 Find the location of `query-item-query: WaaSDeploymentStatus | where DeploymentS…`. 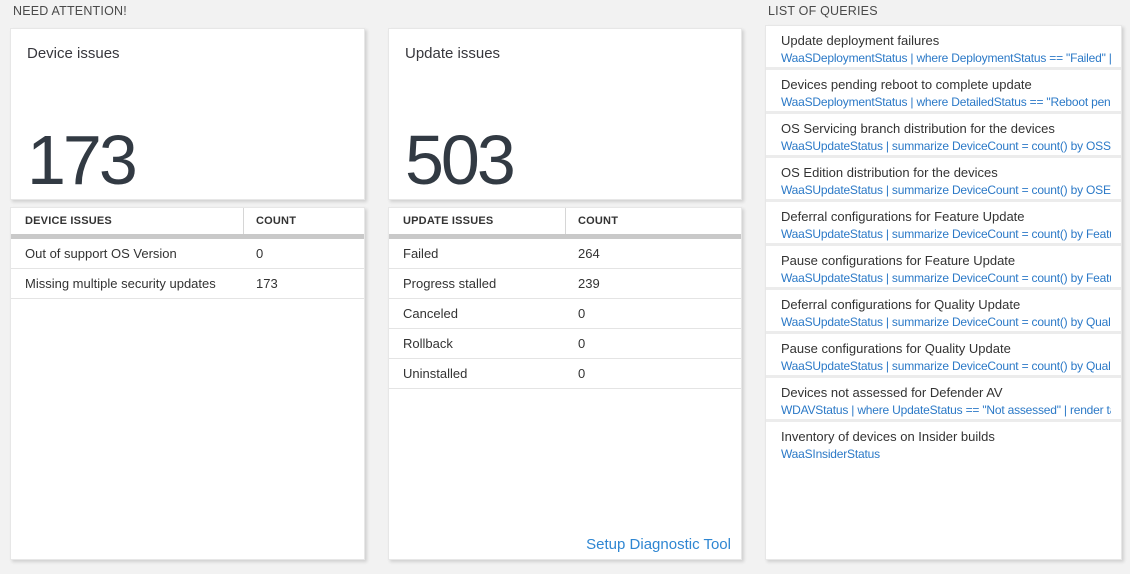

query-item-query: WaaSDeploymentStatus | where DeploymentS… is located at coordinates (946, 58).